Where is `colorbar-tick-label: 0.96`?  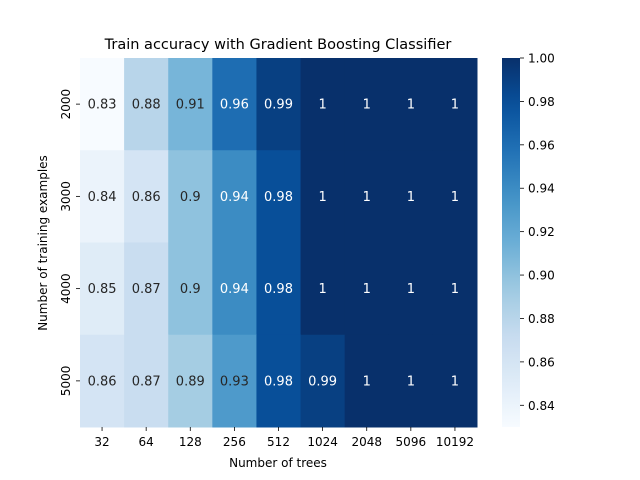
colorbar-tick-label: 0.96 is located at coordinates (541, 145).